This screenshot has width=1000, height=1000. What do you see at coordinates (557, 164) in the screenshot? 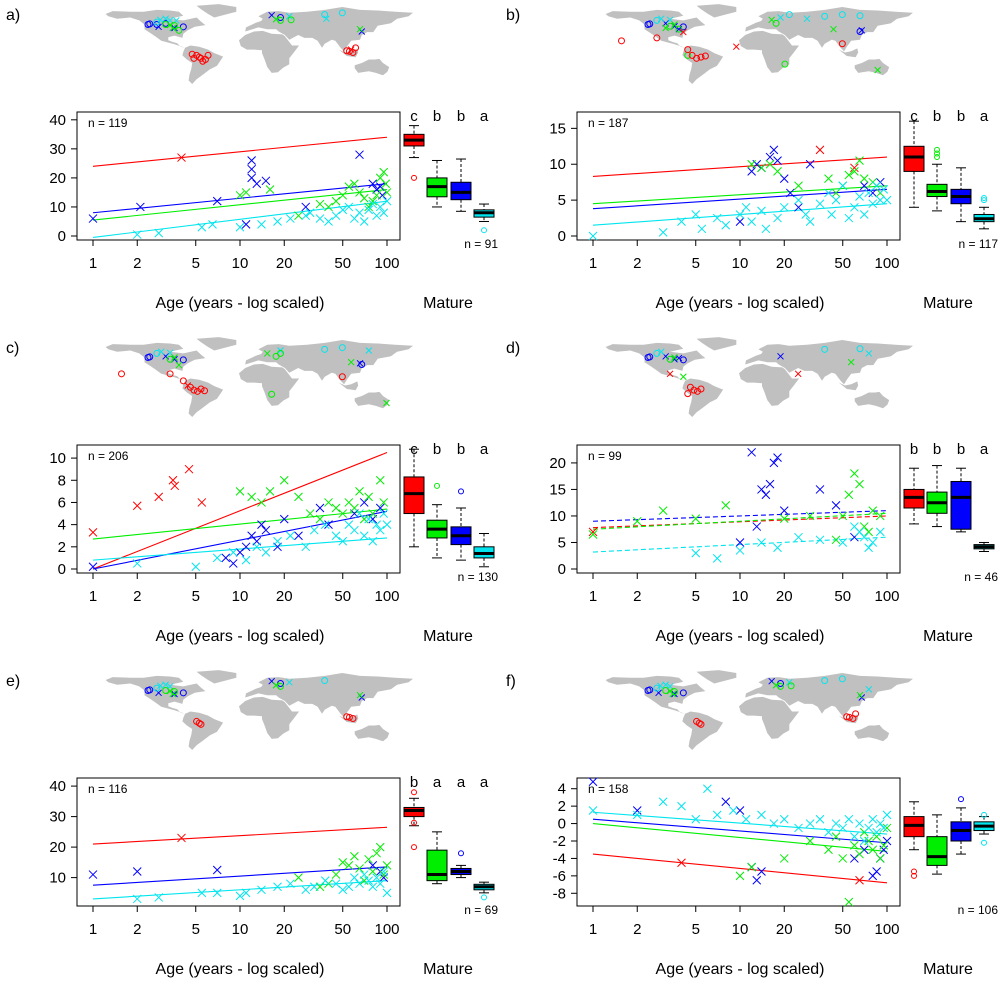
I see `y-tick-label: 10` at bounding box center [557, 164].